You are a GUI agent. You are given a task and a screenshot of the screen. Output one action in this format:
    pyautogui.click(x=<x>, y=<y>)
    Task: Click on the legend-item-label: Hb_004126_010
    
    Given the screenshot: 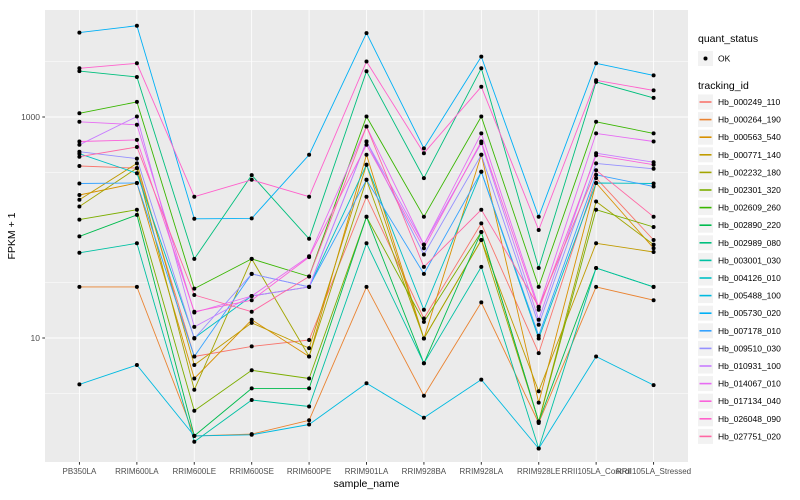 What is the action you would take?
    pyautogui.click(x=749, y=278)
    